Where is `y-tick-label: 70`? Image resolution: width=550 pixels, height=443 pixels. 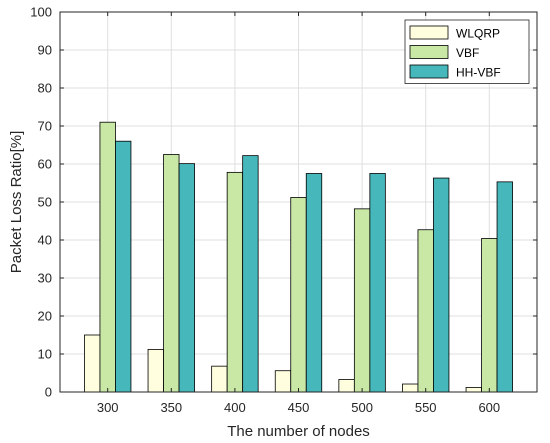 y-tick-label: 70 is located at coordinates (45, 126).